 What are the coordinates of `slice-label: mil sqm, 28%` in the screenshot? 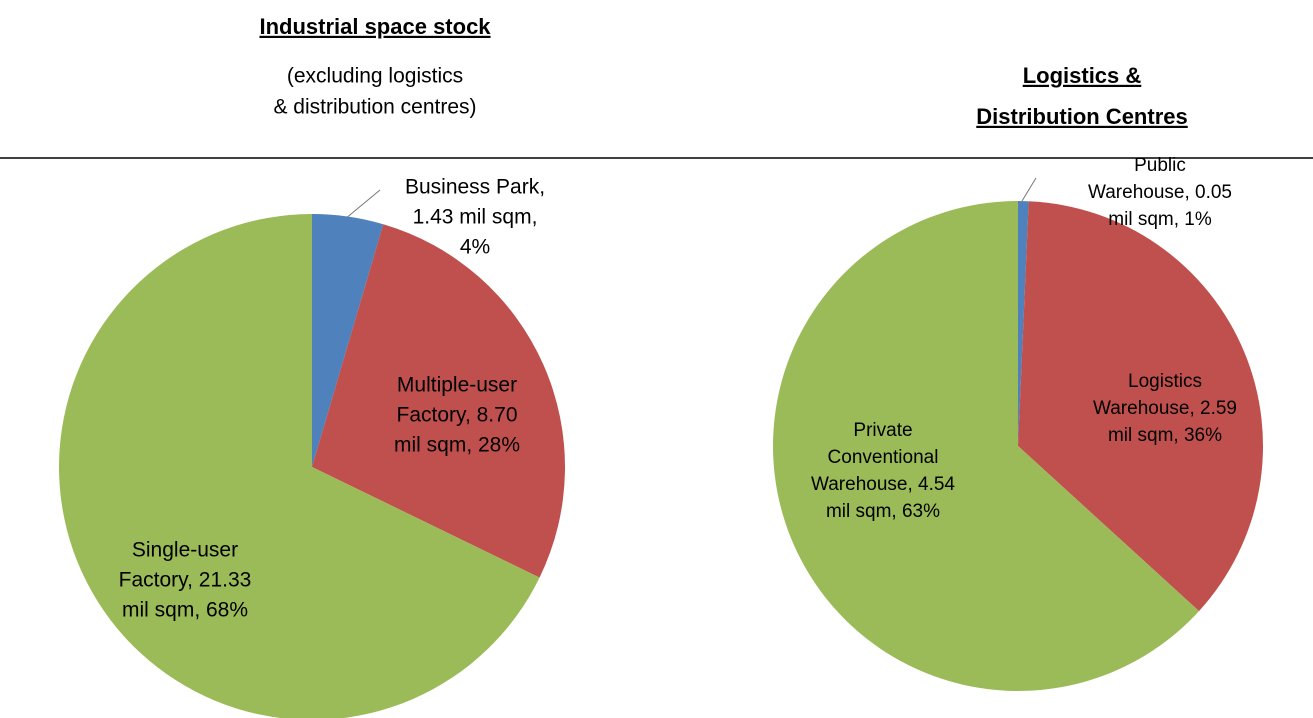 It's located at (457, 445).